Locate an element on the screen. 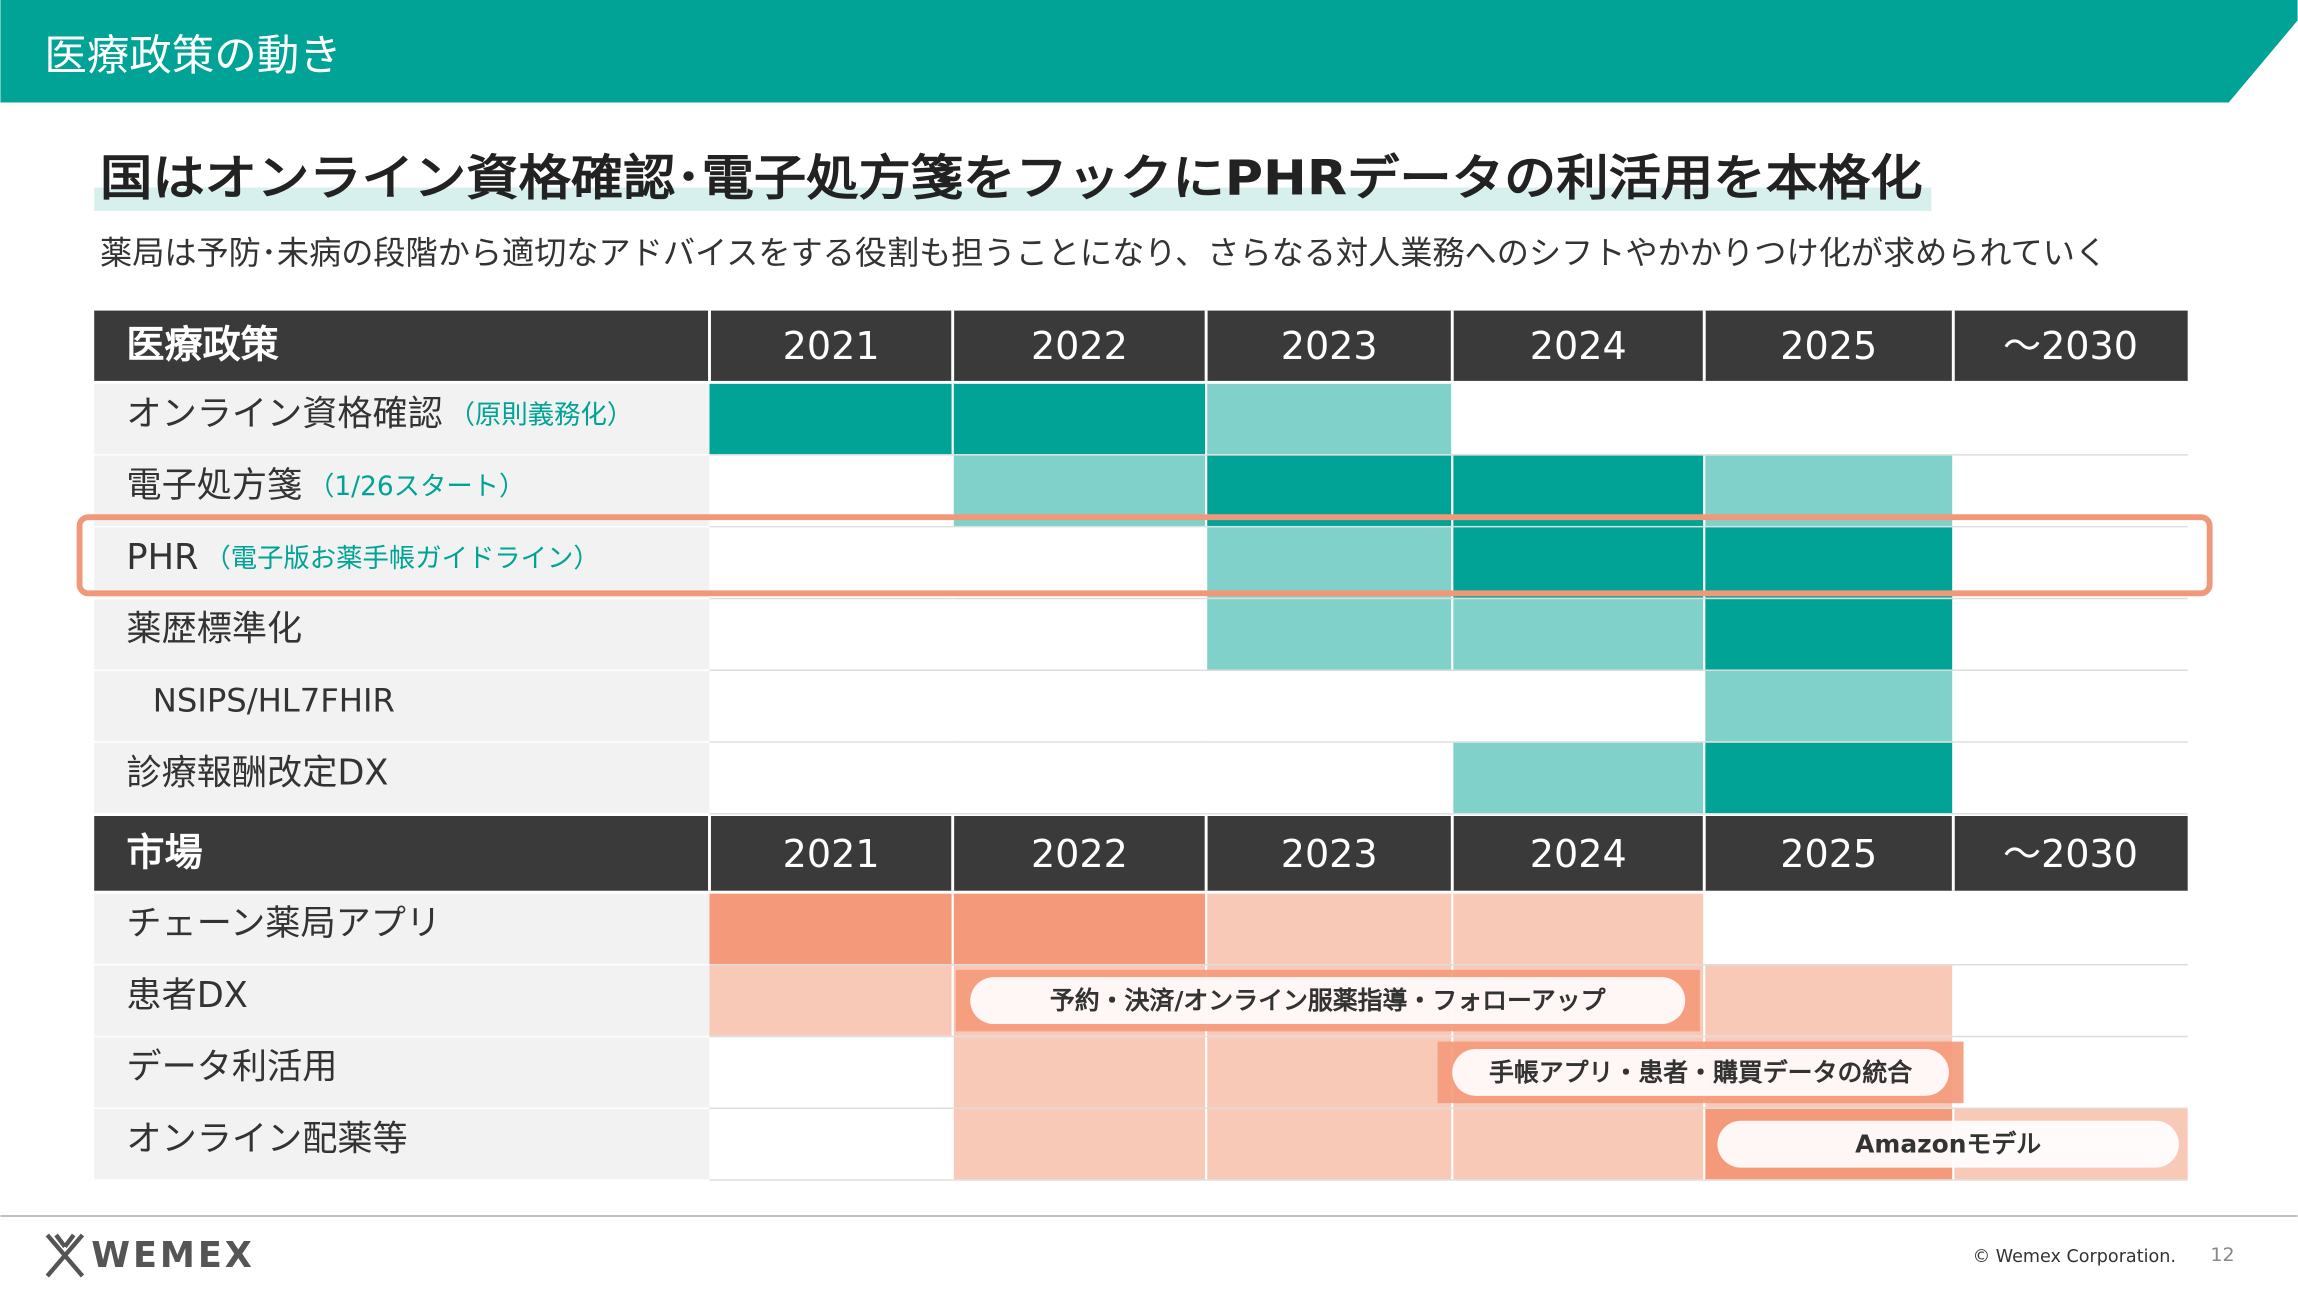 The width and height of the screenshot is (2298, 1298). logo-text: WEMEX is located at coordinates (173, 1255).